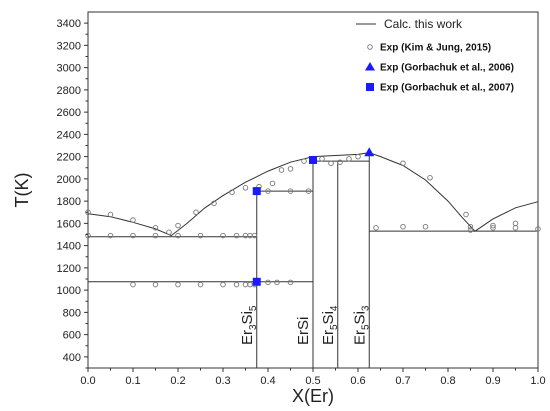 The image size is (550, 411). Describe the element at coordinates (69, 202) in the screenshot. I see `y-tick-label: 1800` at that location.